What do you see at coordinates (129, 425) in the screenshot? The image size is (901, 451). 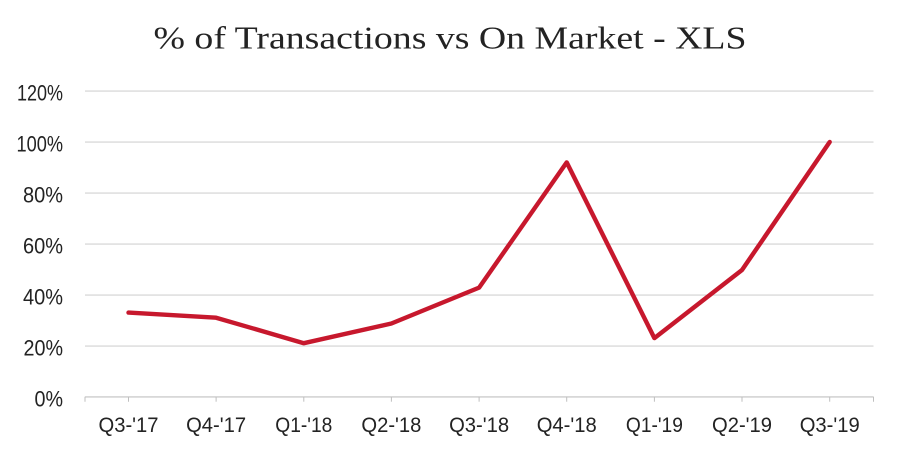 I see `svg-text: Q3-'17` at bounding box center [129, 425].